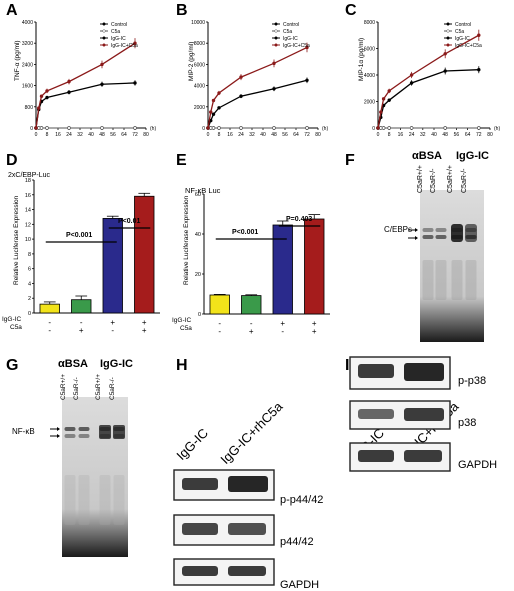 This screenshot has width=514, height=591. What do you see at coordinates (241, 135) in the screenshot?
I see `x-tick-label: 24` at bounding box center [241, 135].